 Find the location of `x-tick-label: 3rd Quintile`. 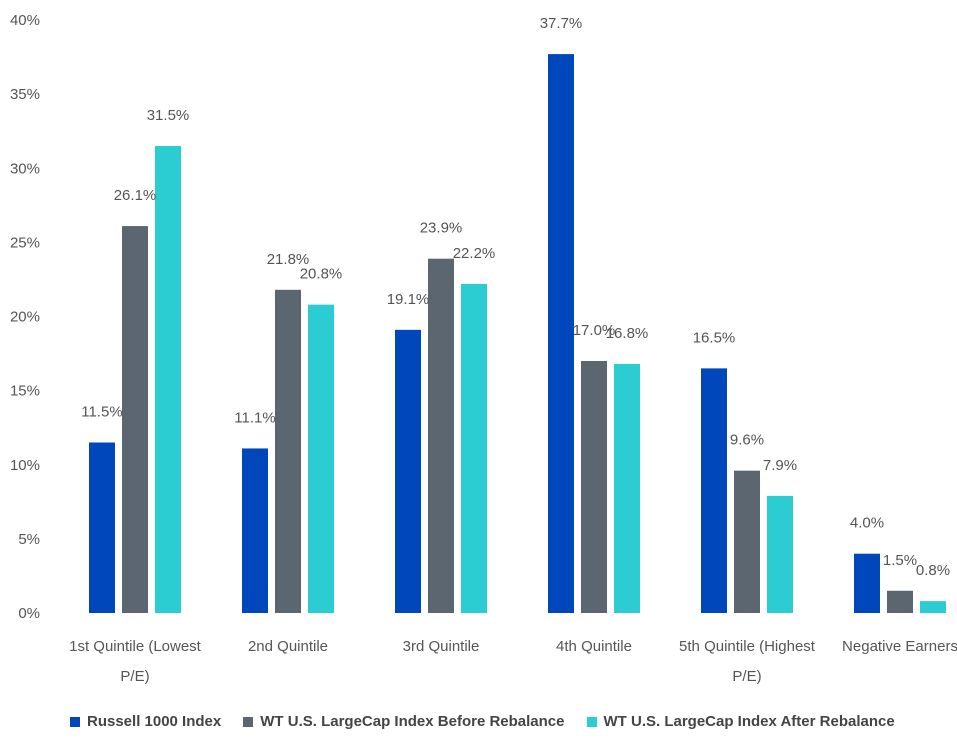

x-tick-label: 3rd Quintile is located at coordinates (441, 646).